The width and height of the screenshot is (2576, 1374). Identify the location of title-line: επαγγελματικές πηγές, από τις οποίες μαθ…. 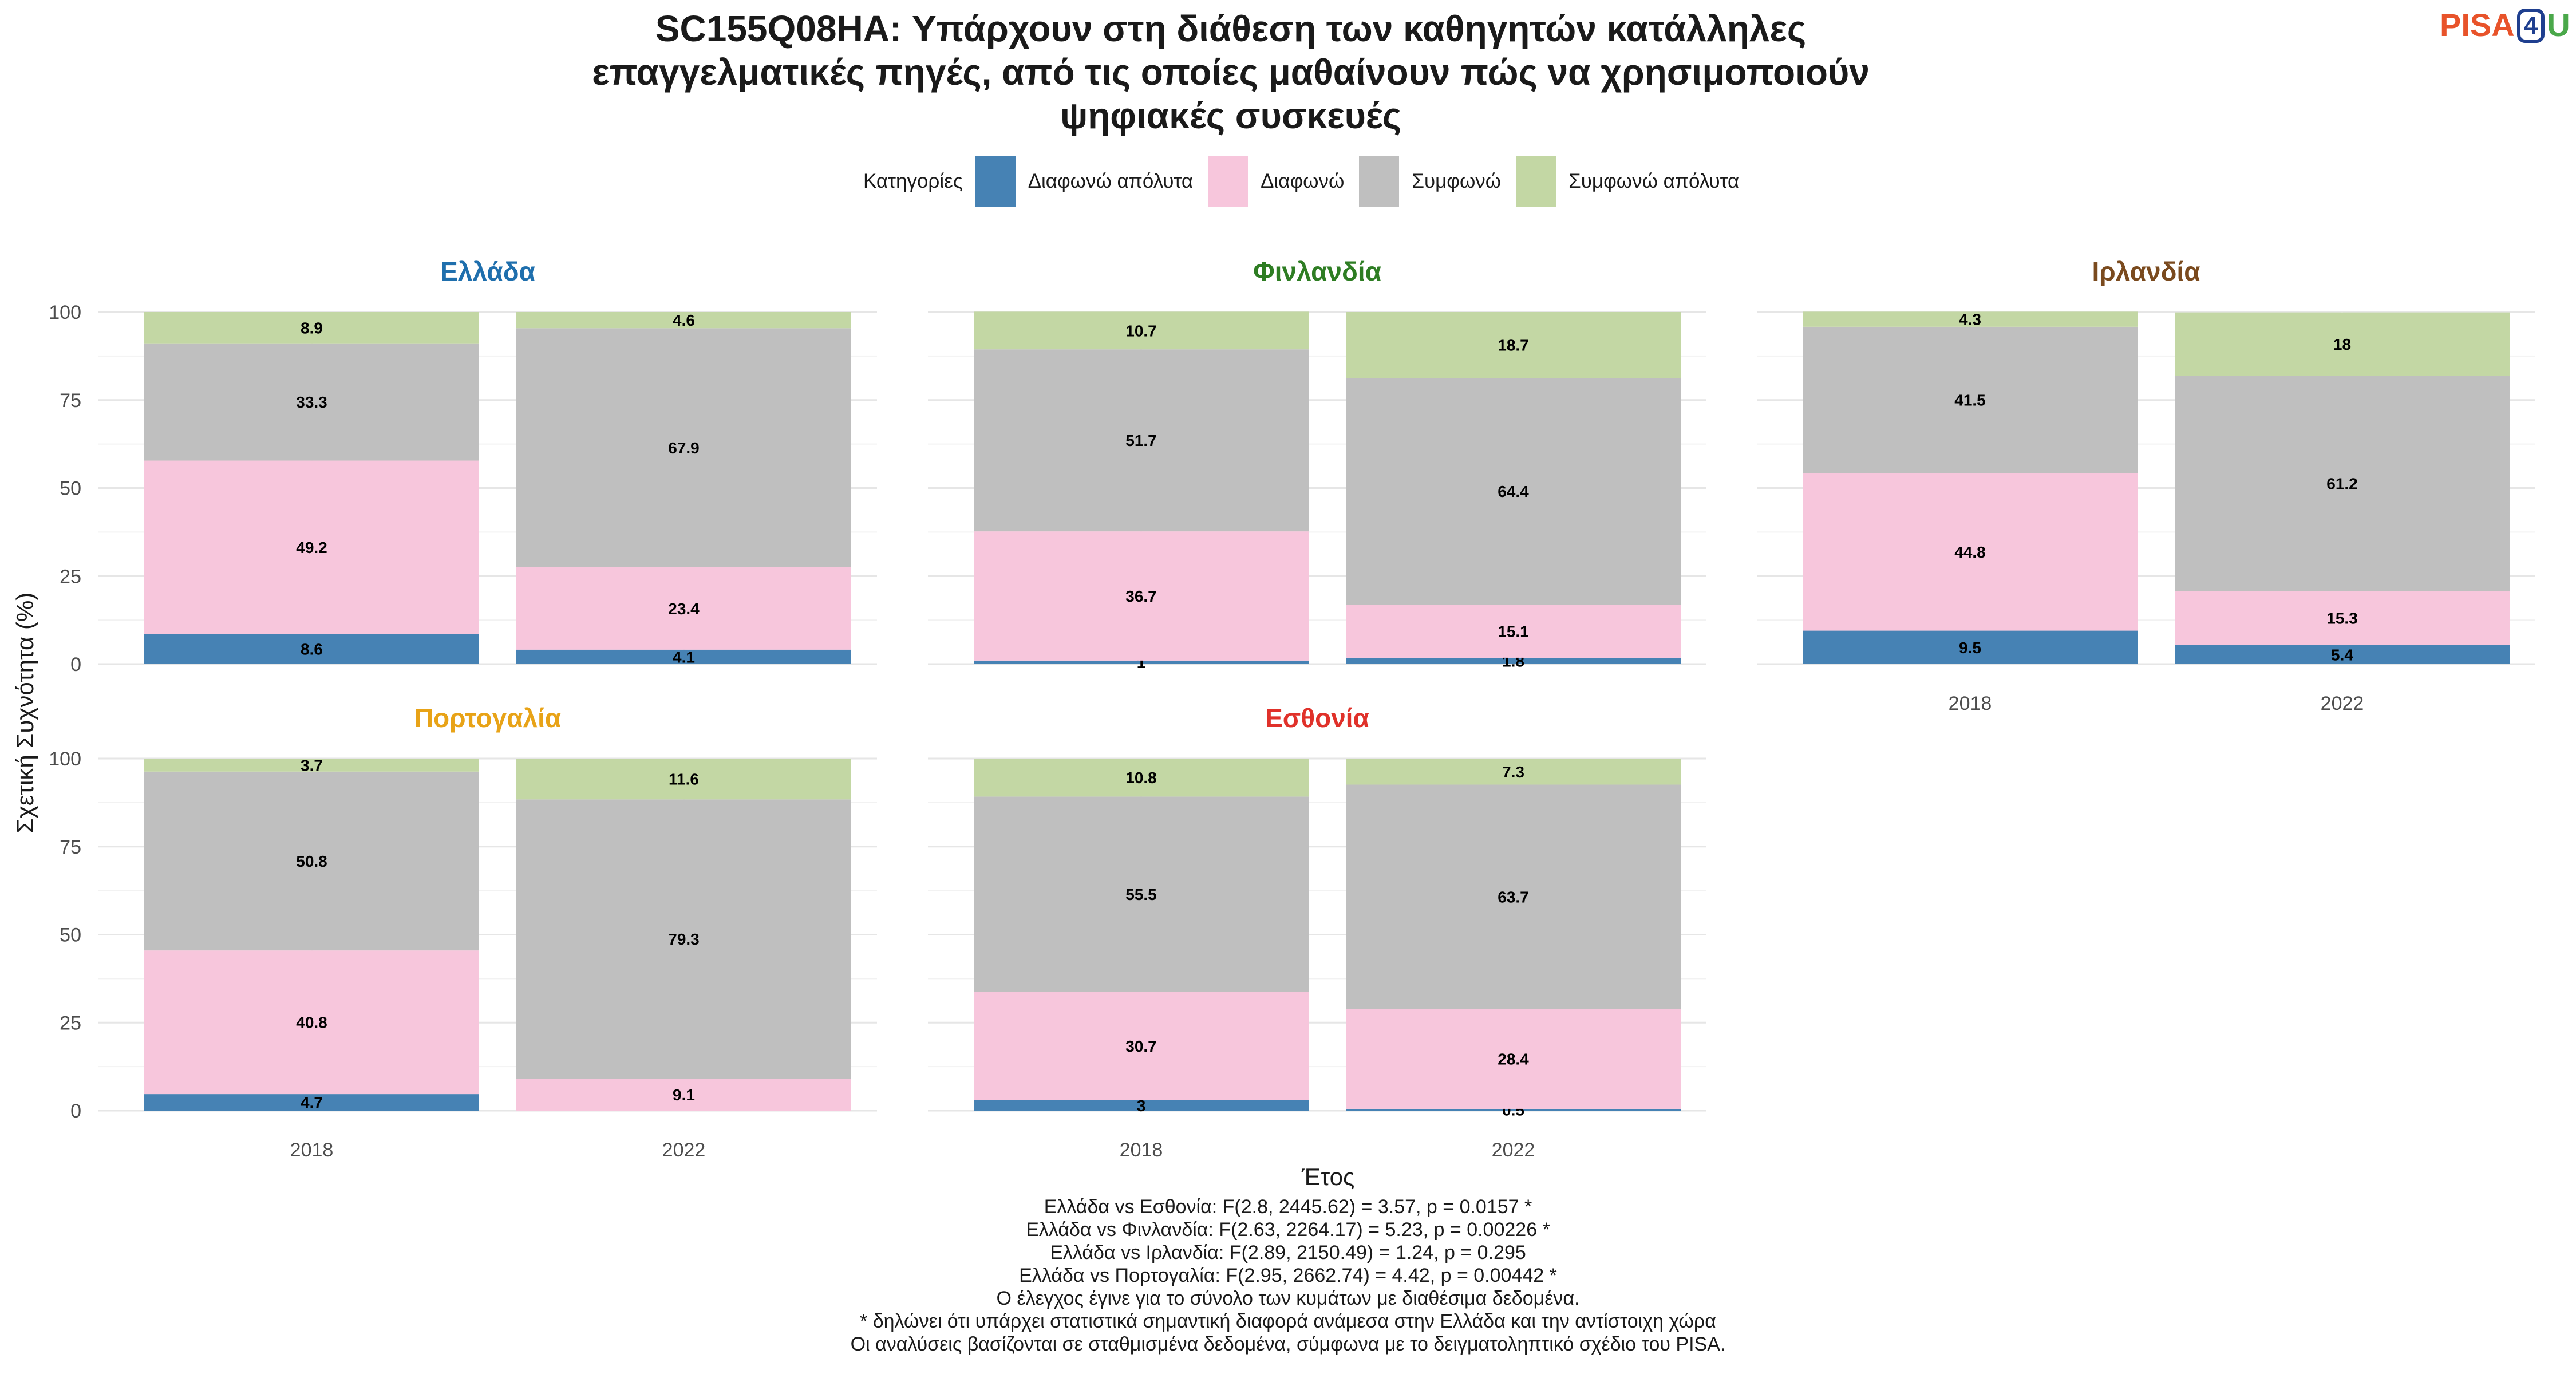
(1231, 72).